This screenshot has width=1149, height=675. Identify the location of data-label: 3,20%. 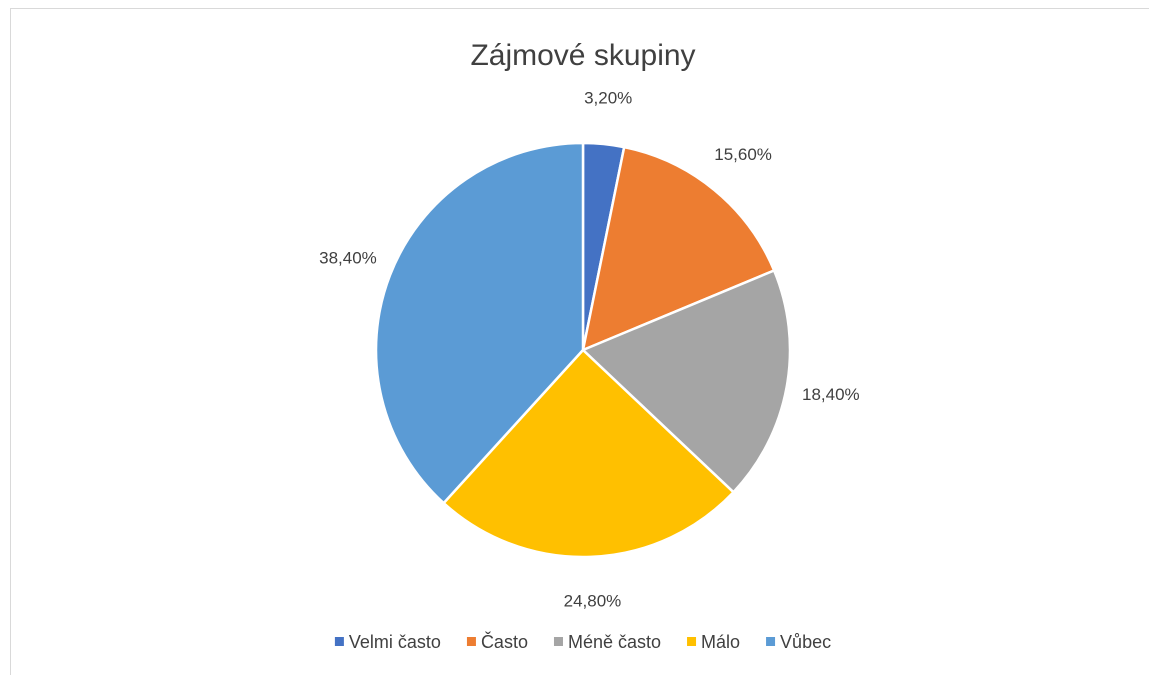
(608, 98).